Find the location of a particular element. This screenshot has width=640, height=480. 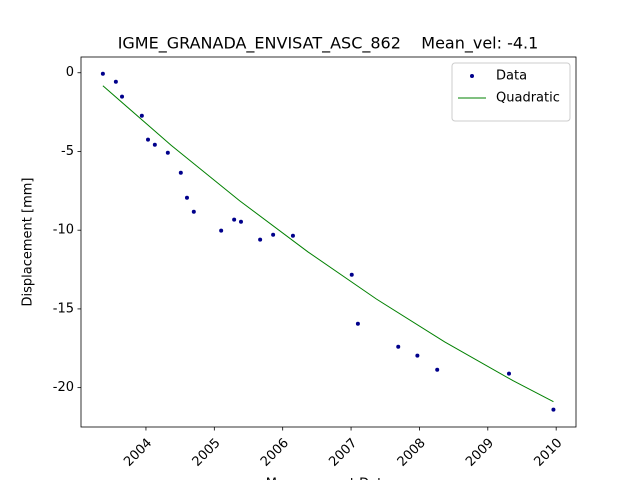

y-tick-label: -5 is located at coordinates (67, 151).